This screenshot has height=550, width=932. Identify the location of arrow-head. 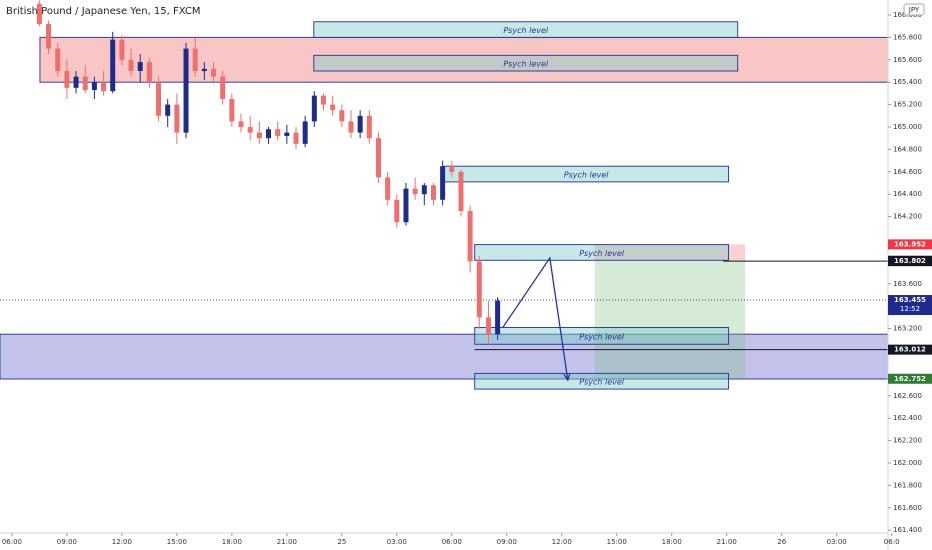
(567, 377).